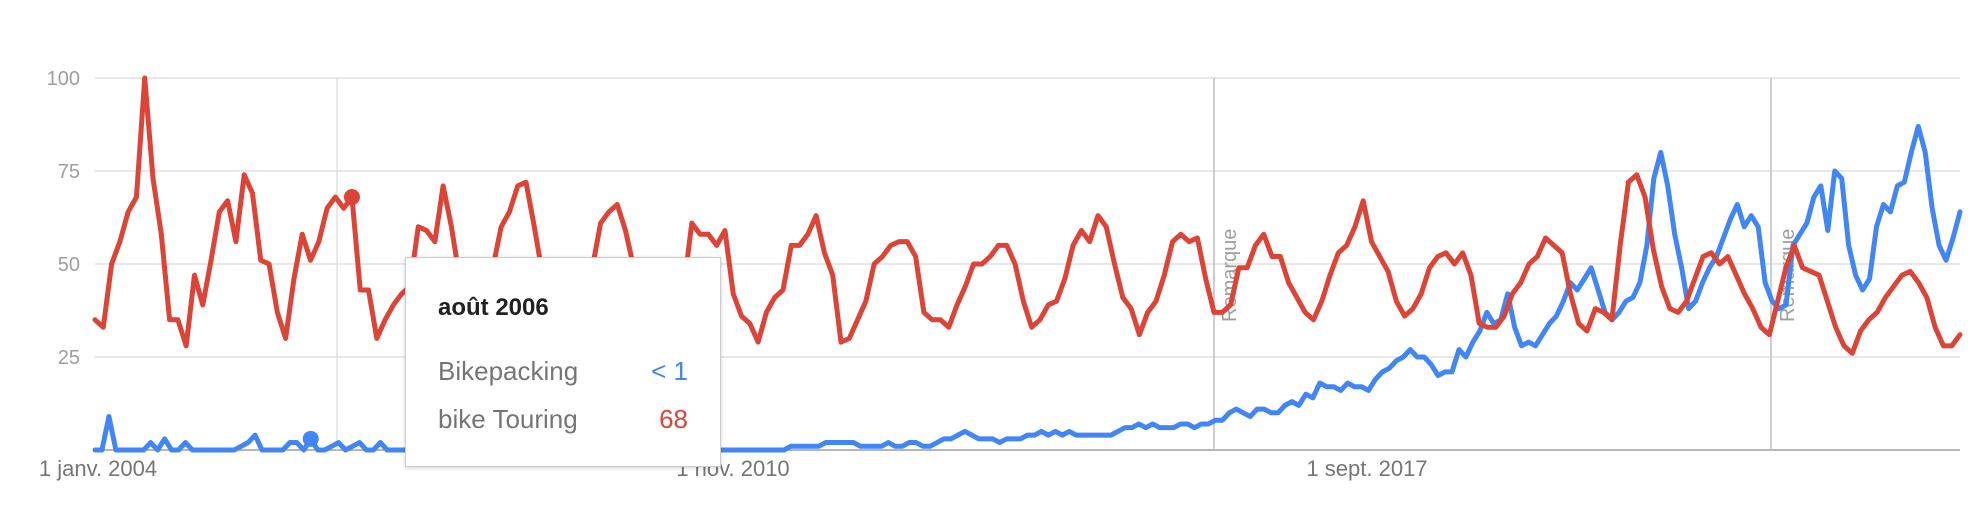 The width and height of the screenshot is (1987, 518). Describe the element at coordinates (69, 172) in the screenshot. I see `y-tick-label: 75` at that location.